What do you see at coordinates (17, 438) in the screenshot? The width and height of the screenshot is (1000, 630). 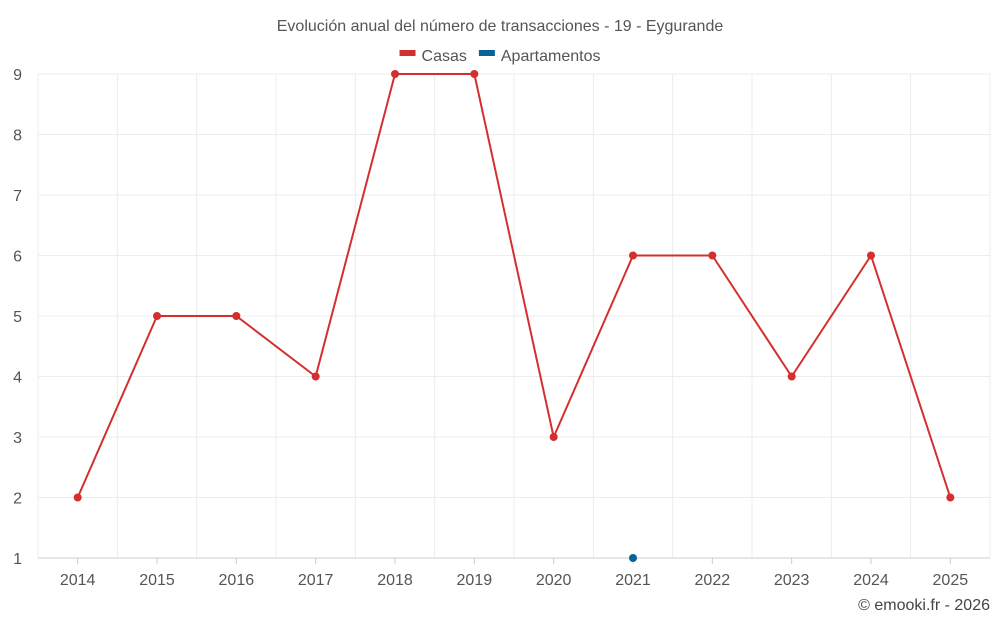 I see `y-tick-label: 3` at bounding box center [17, 438].